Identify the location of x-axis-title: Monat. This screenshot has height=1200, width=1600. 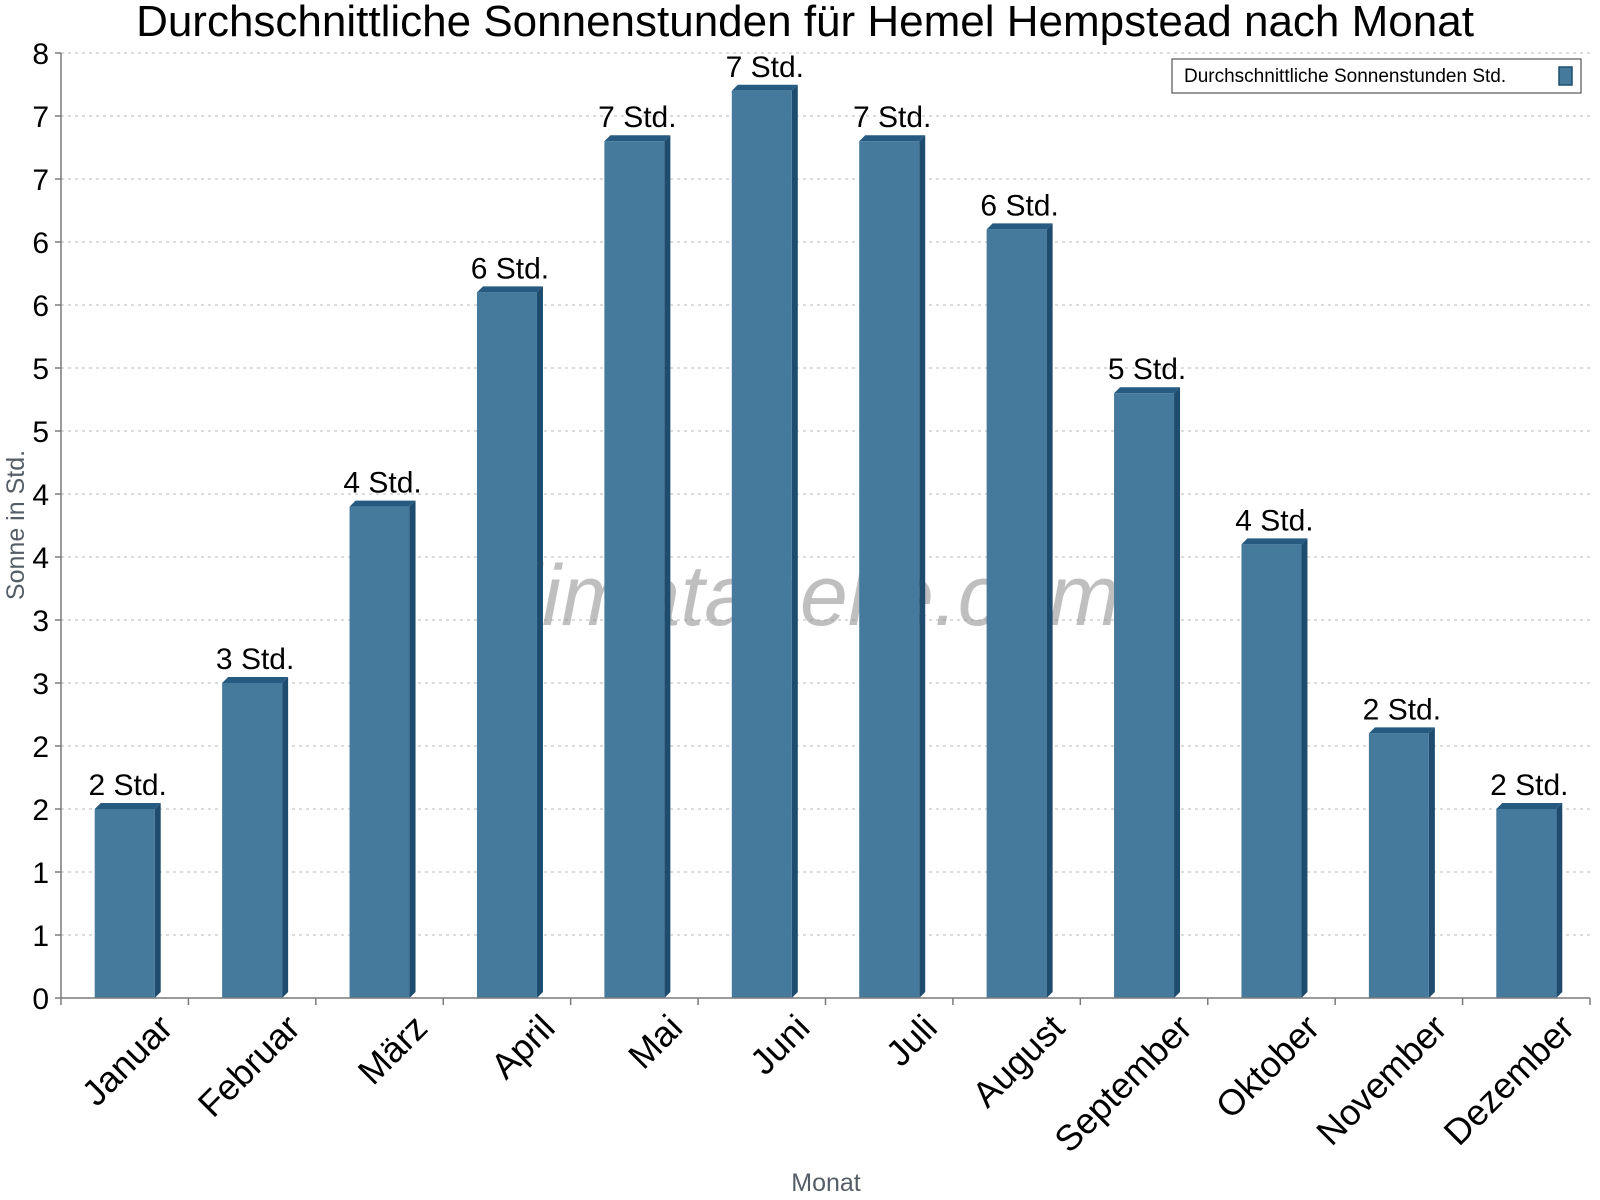
(826, 1183).